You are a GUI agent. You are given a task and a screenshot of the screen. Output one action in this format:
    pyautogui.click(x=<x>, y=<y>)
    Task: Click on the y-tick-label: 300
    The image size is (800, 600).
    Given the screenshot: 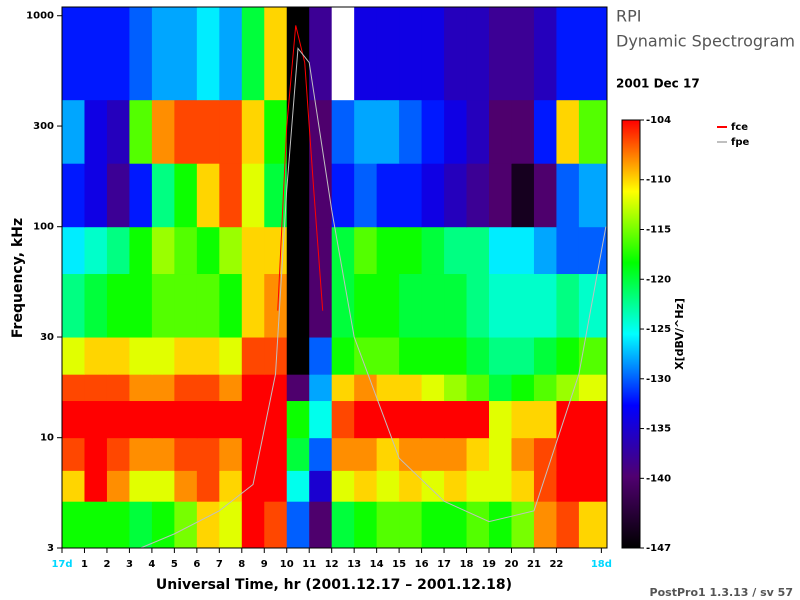 What is the action you would take?
    pyautogui.click(x=43, y=126)
    